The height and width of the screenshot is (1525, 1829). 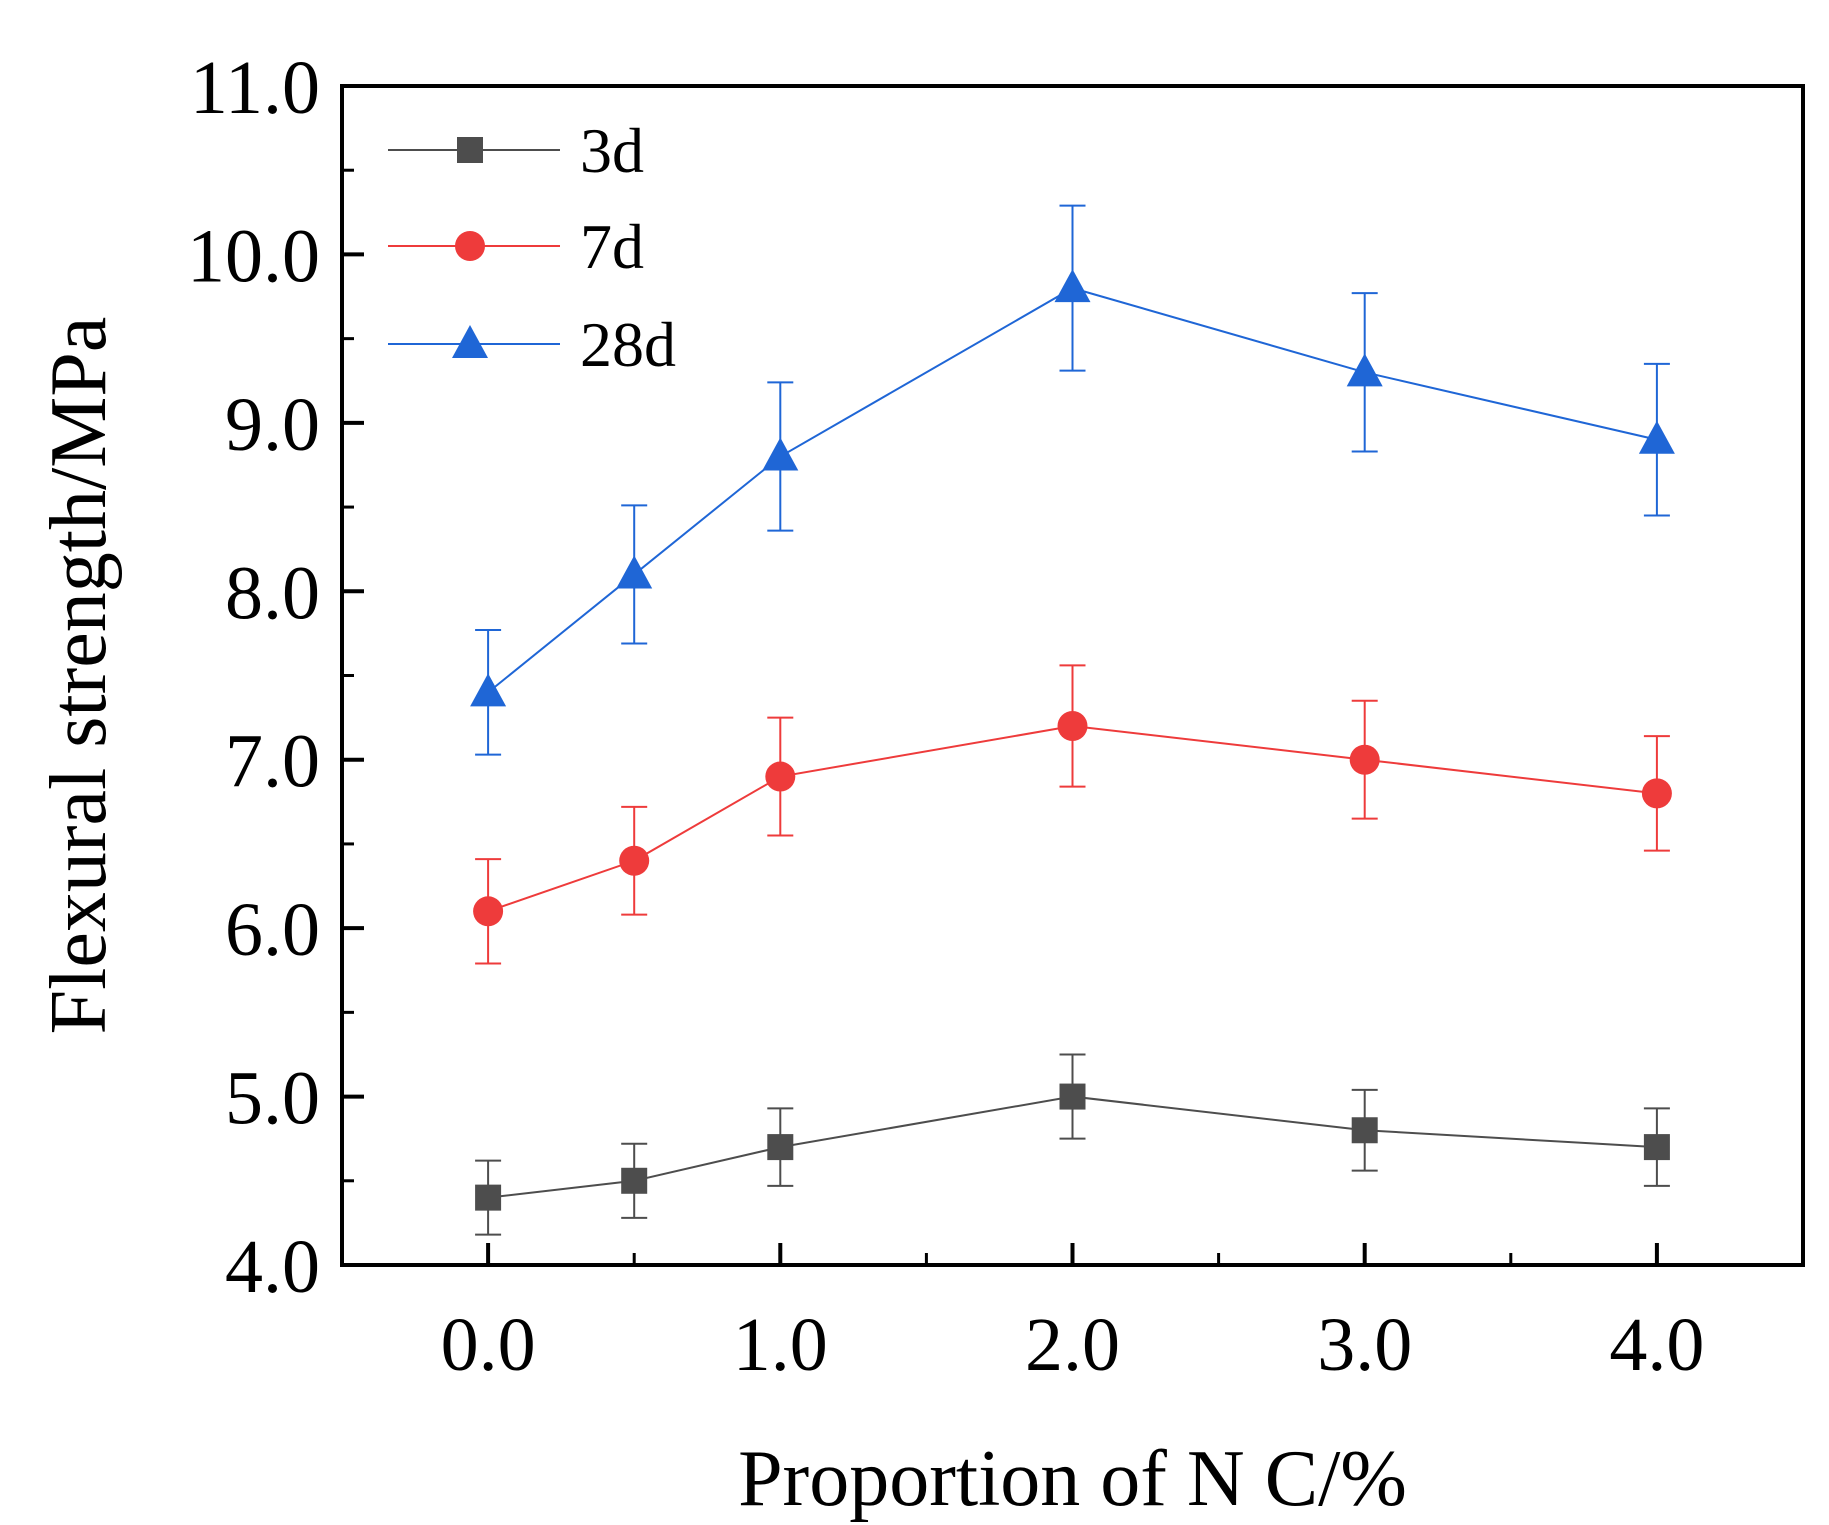 I want to click on x-tick-label: 1.0, so click(x=780, y=1345).